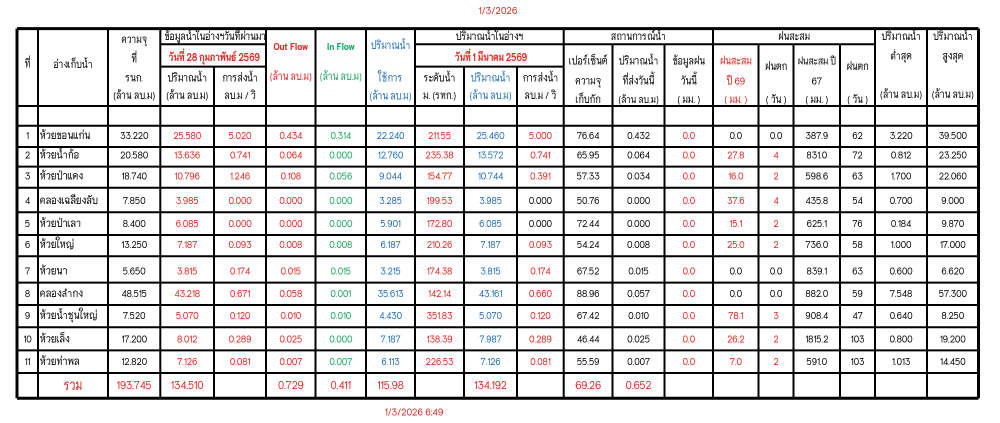 This screenshot has height=423, width=1000. What do you see at coordinates (27, 222) in the screenshot?
I see `svg-text: 5` at bounding box center [27, 222].